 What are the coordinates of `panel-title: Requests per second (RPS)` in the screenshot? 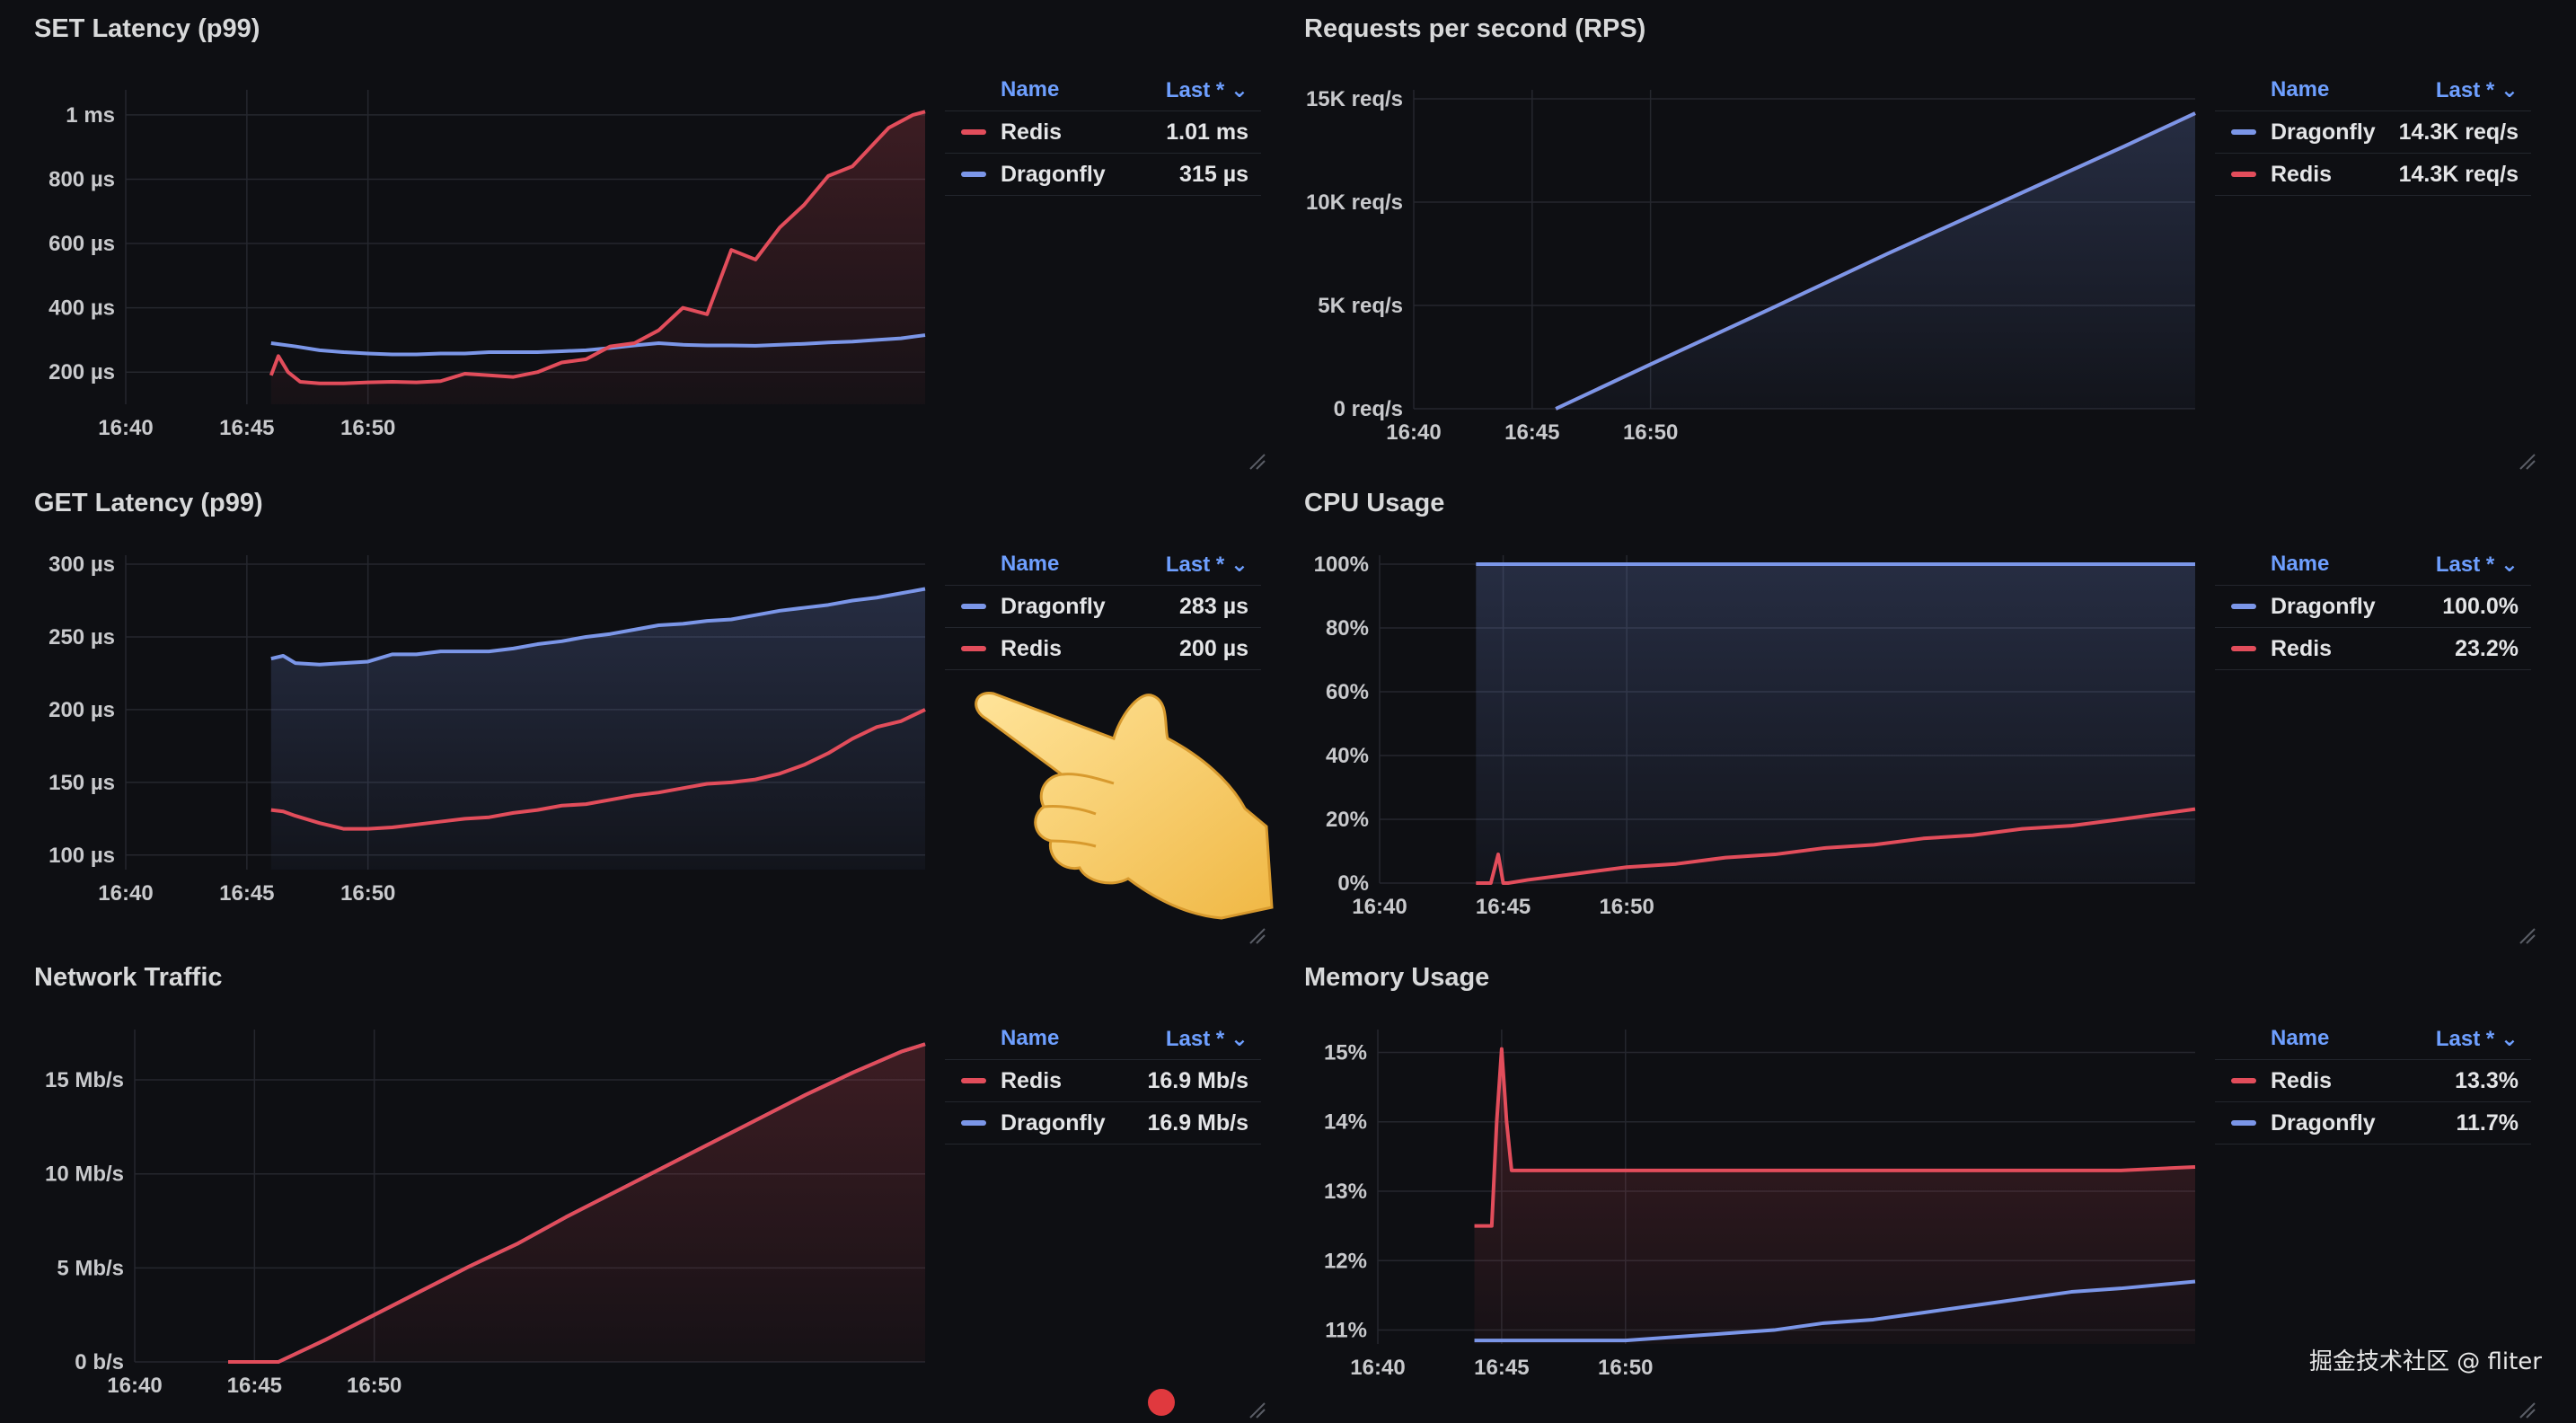 It's located at (1475, 29).